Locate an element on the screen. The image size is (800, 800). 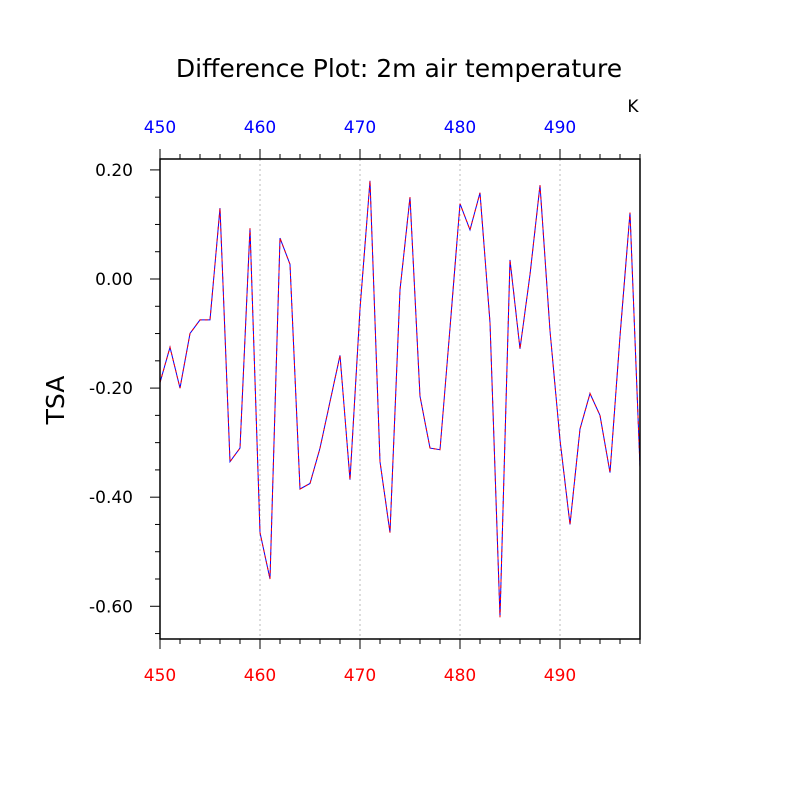
x-tick-label-bottom: 490 is located at coordinates (560, 676).